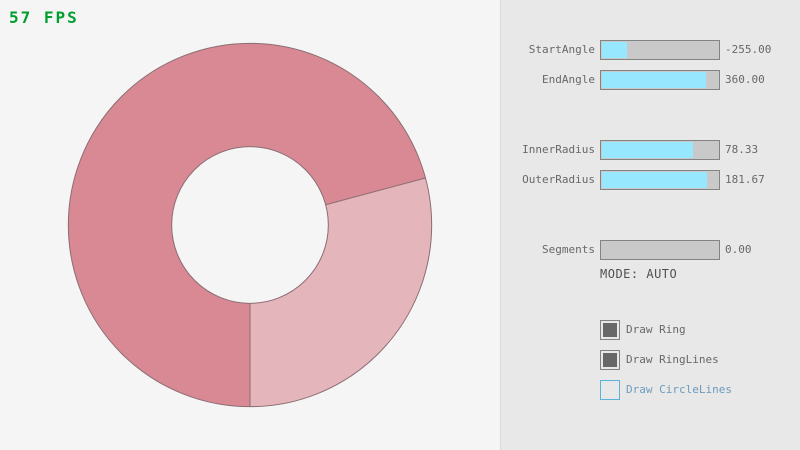 This screenshot has width=800, height=450. I want to click on segments-slider, so click(660, 250).